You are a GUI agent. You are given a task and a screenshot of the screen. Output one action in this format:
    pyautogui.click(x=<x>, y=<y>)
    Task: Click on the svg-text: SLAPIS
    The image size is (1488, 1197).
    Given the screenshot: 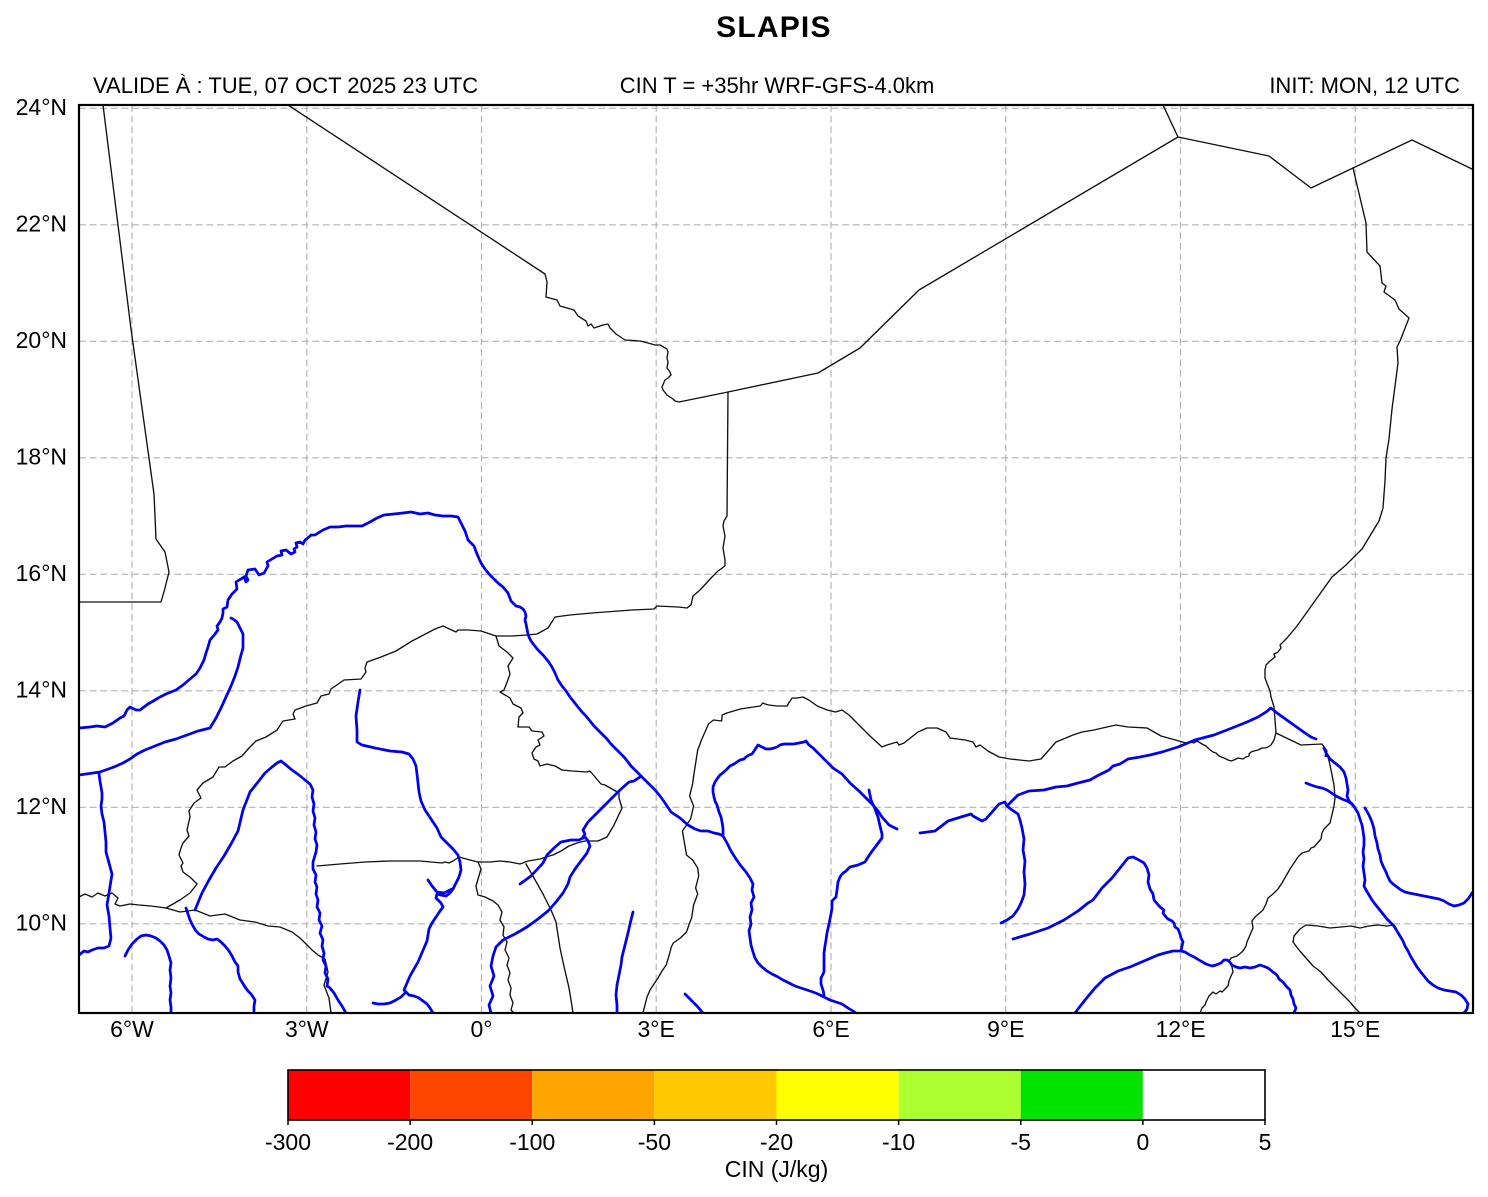 What is the action you would take?
    pyautogui.click(x=774, y=27)
    